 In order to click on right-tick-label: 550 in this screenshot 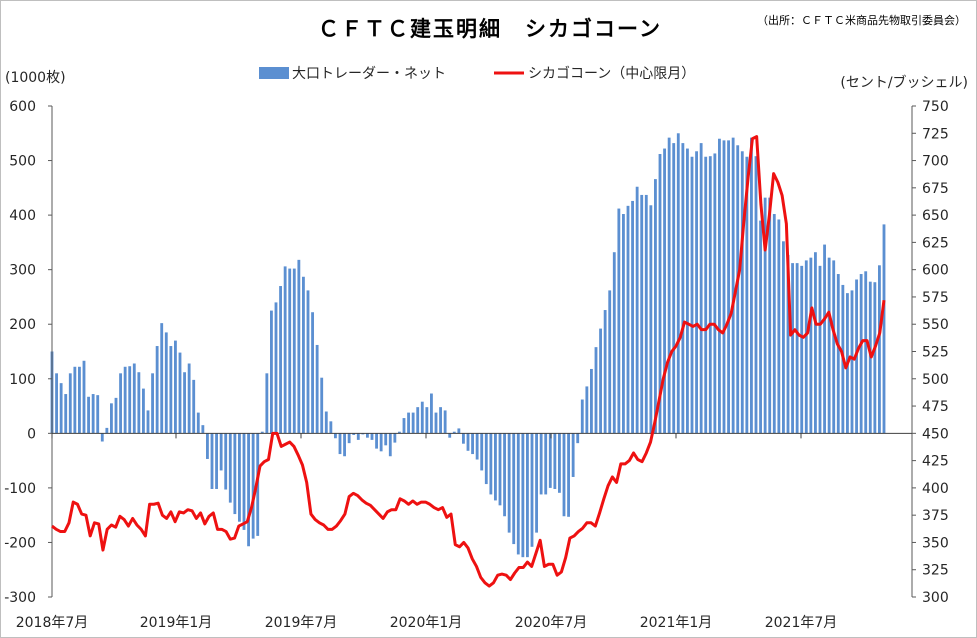, I will do `click(935, 325)`.